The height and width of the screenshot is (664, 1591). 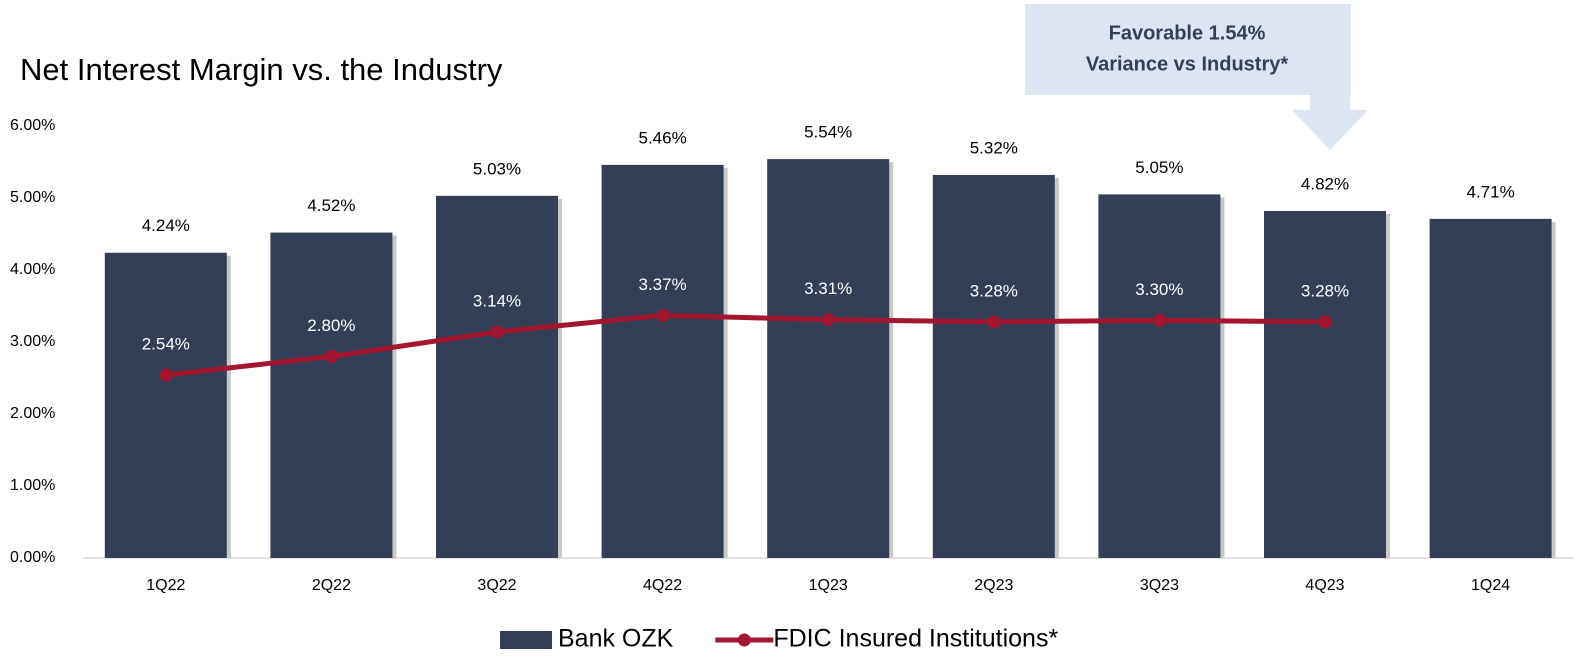 I want to click on bar-value-label: 4.52%, so click(x=331, y=205).